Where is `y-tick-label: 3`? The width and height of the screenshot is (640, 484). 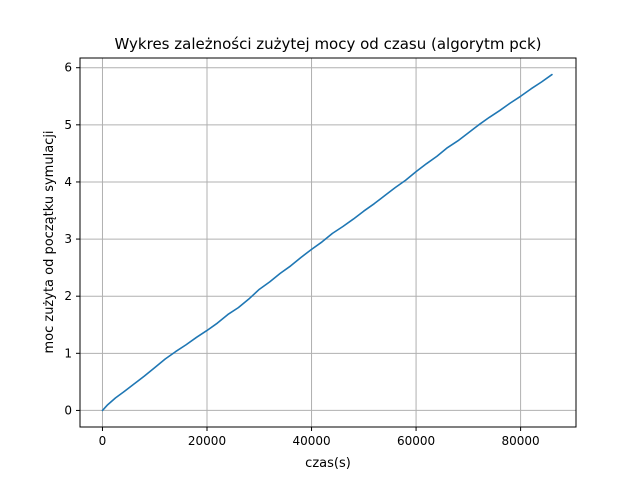
y-tick-label: 3 is located at coordinates (68, 239).